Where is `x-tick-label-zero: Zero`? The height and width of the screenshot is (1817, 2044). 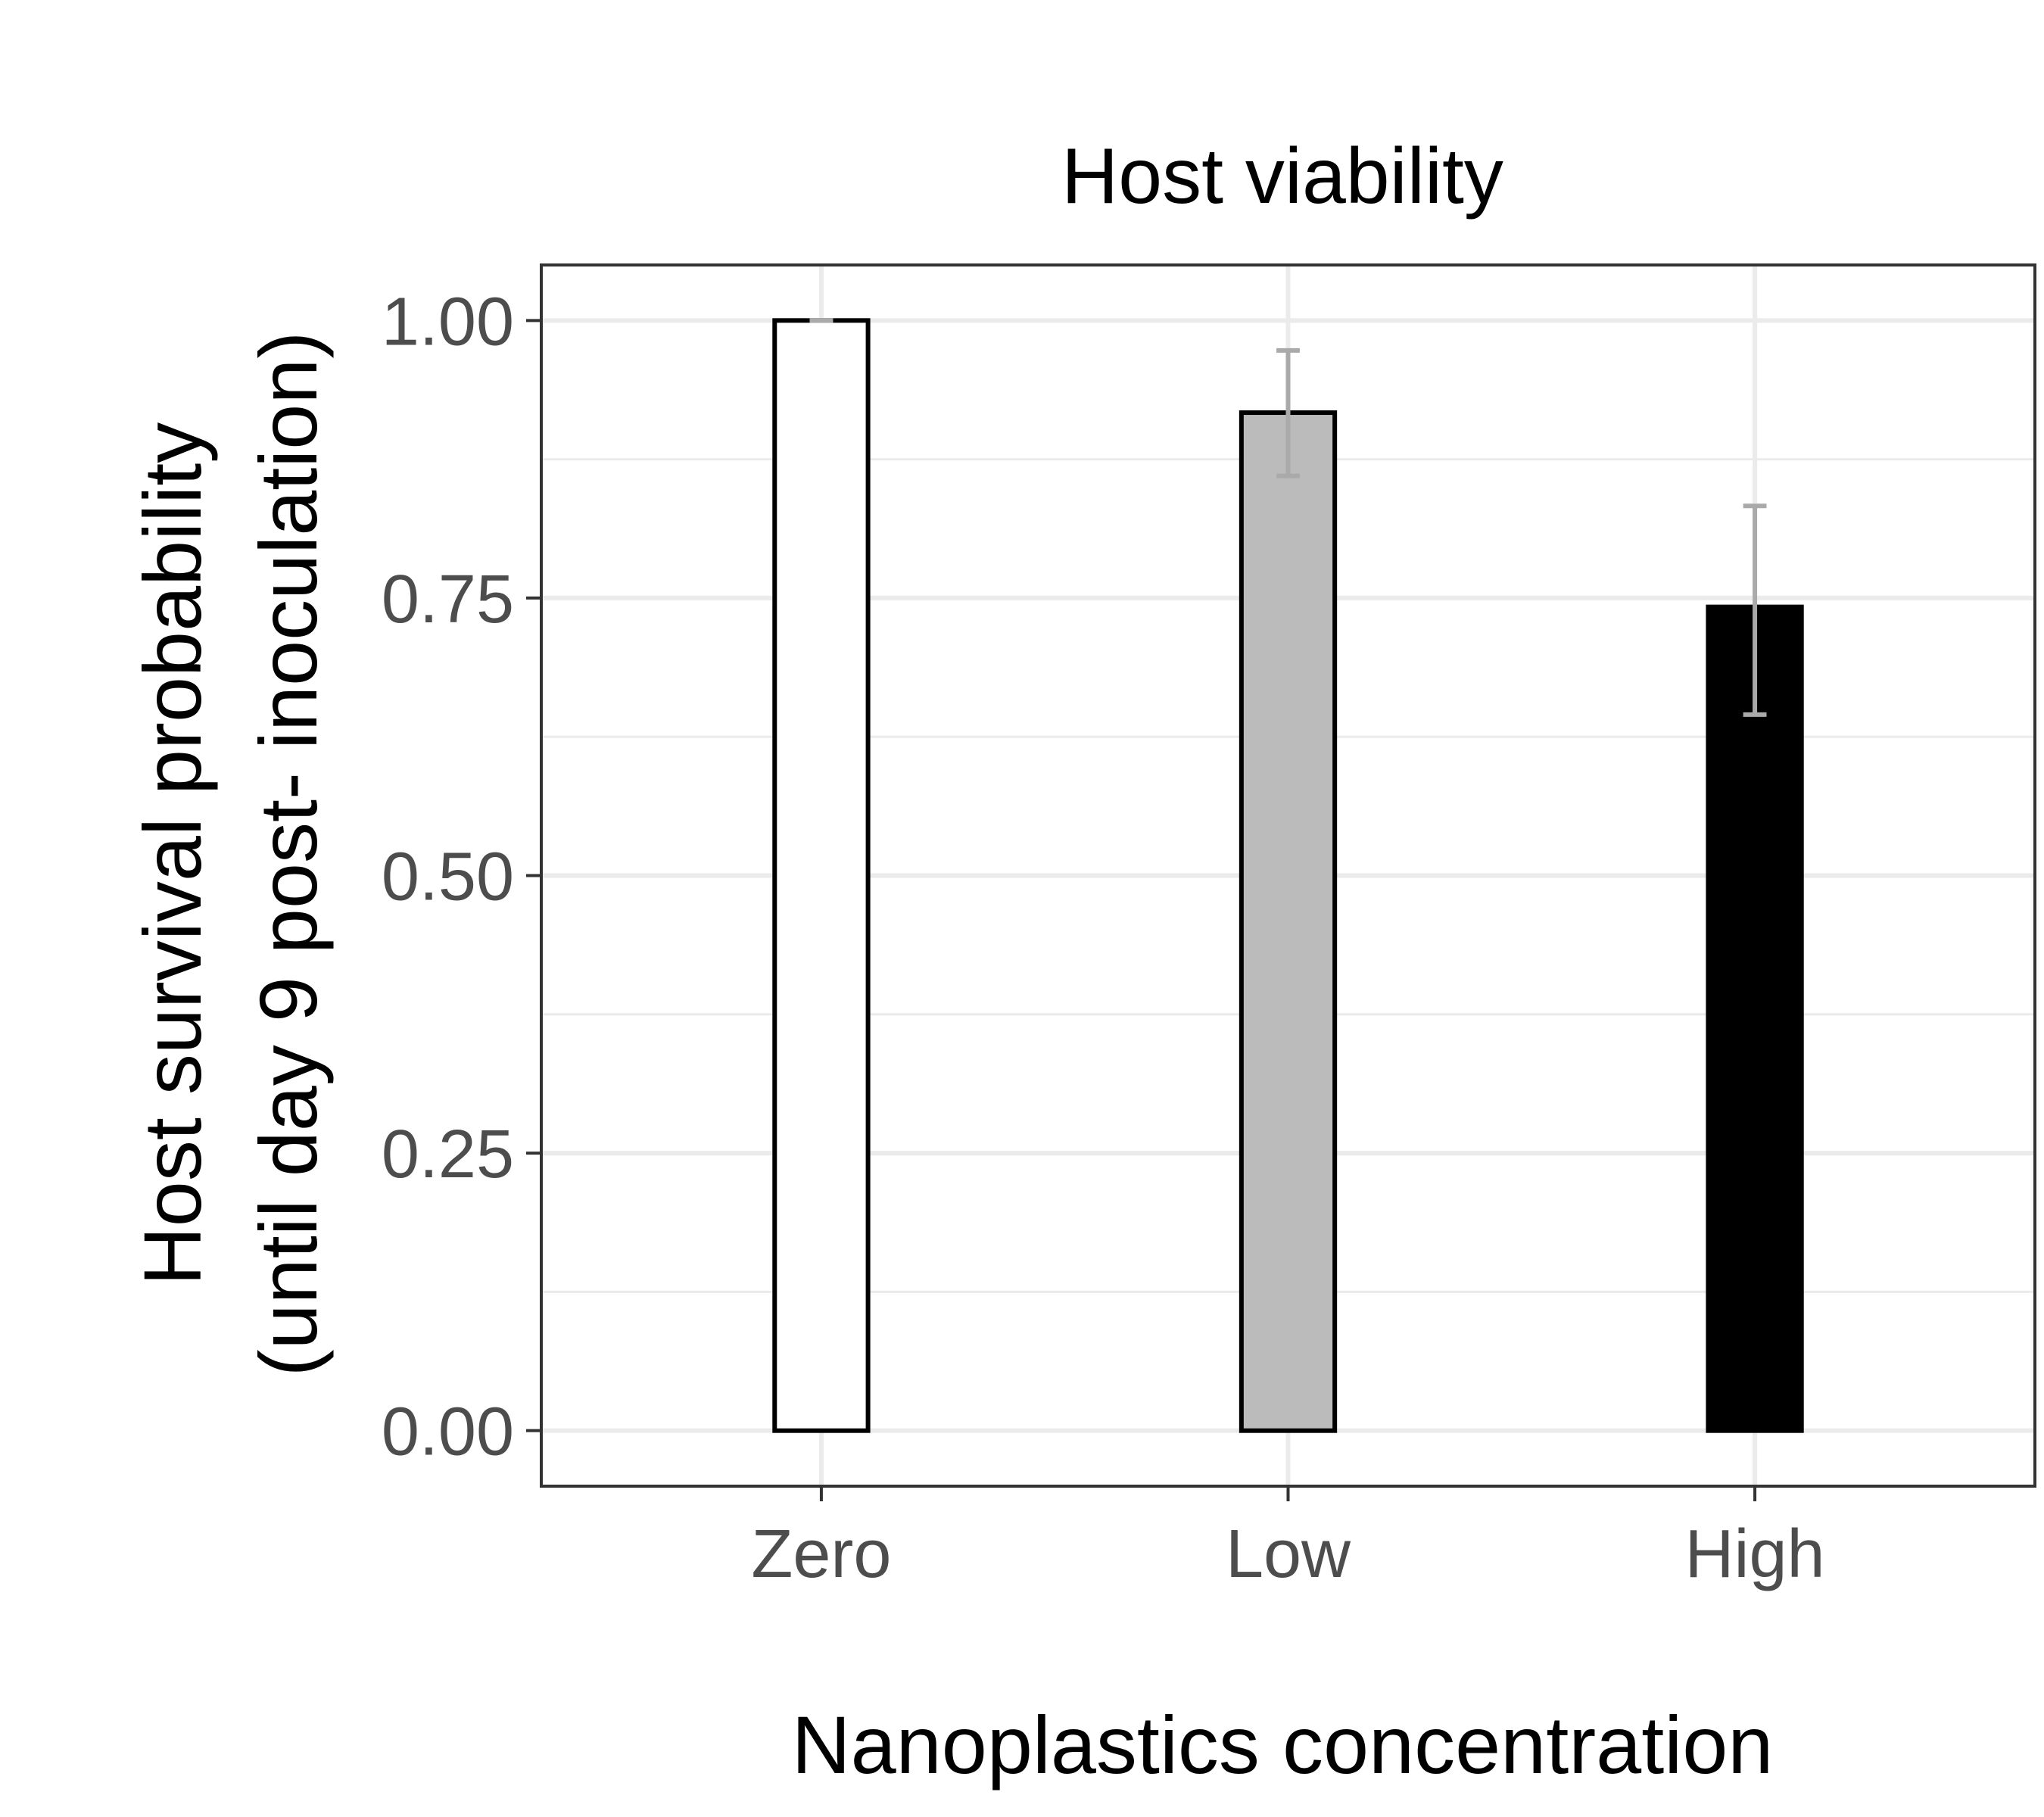 x-tick-label-zero: Zero is located at coordinates (821, 1554).